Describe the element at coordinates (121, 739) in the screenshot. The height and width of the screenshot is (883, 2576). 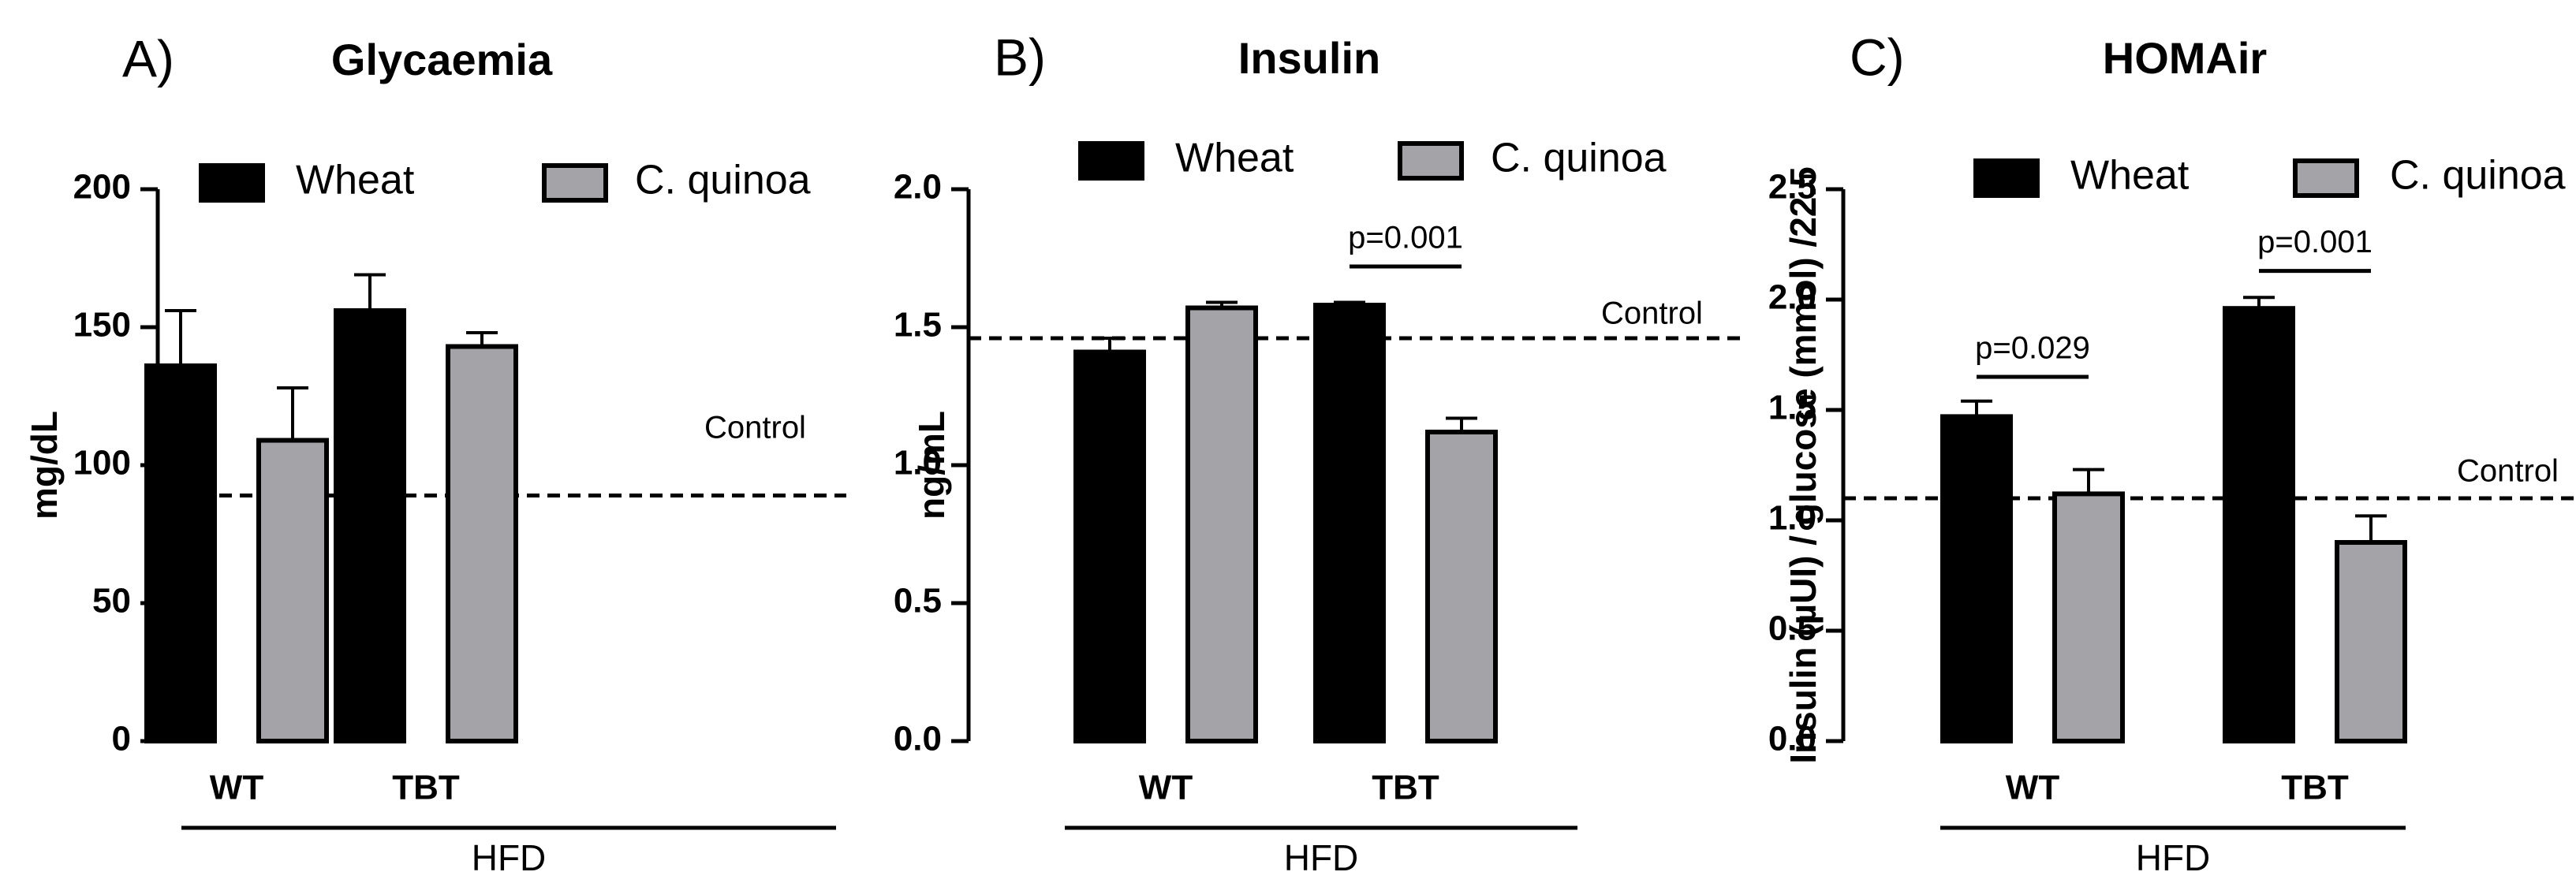
I see `y-tick-label: 0` at that location.